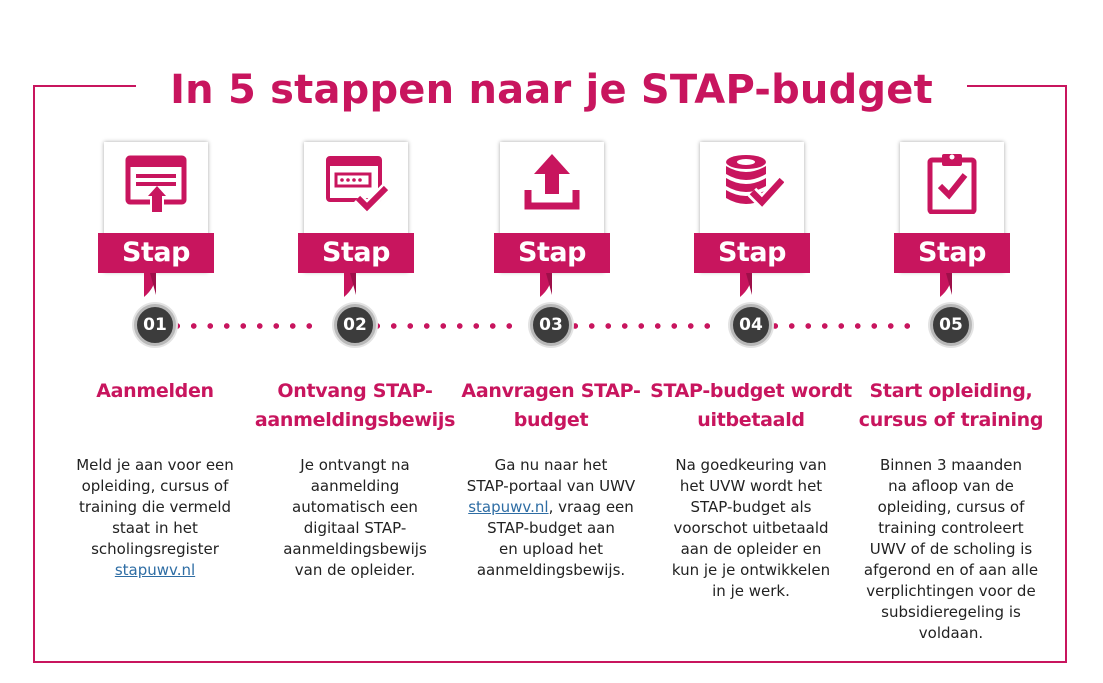 This screenshot has width=1103, height=683. Describe the element at coordinates (551, 325) in the screenshot. I see `step-number: 03` at that location.